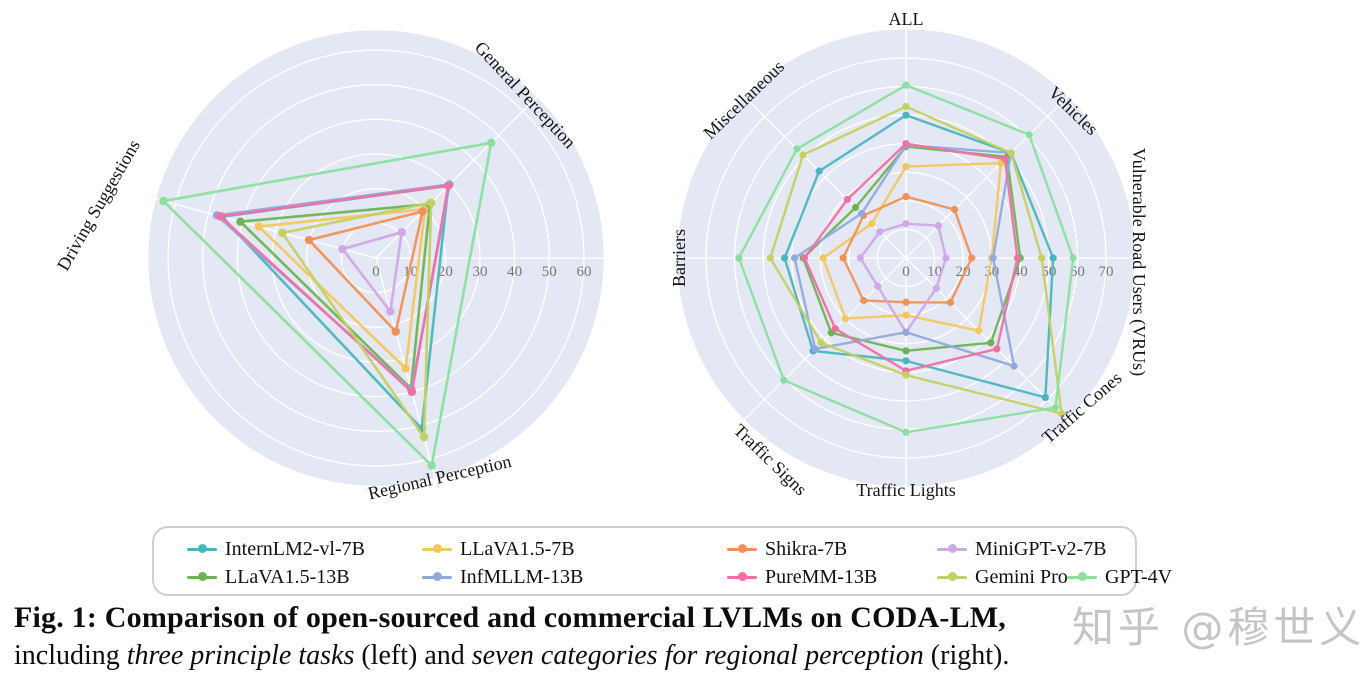 This screenshot has width=1372, height=694. Describe the element at coordinates (549, 272) in the screenshot. I see `r-tick-label-50: 50` at that location.